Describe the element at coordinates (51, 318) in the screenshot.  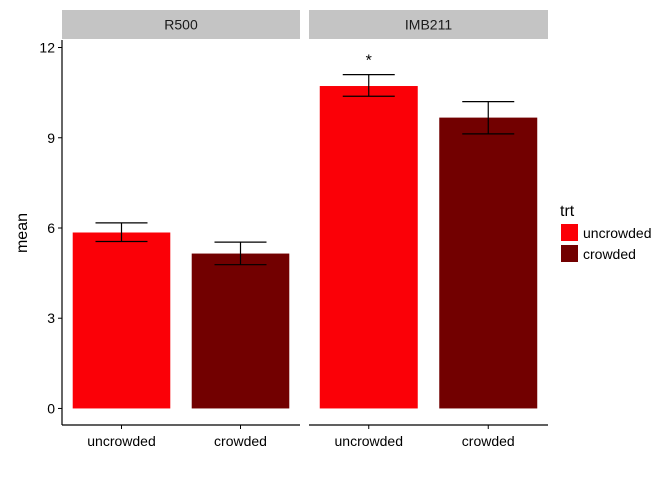
I see `y-tick-label: 3` at that location.